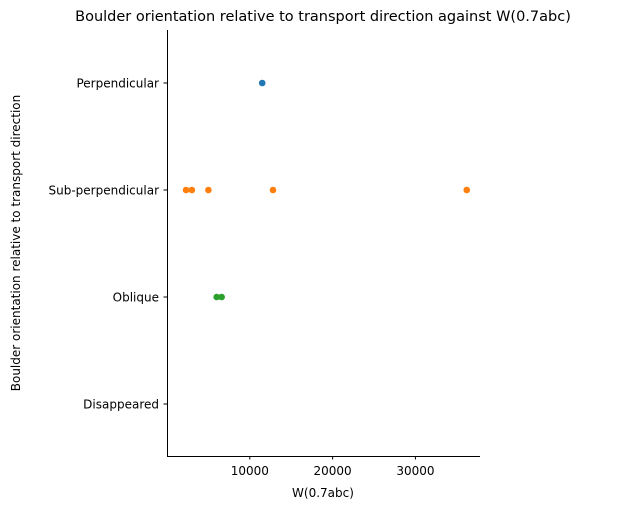 The image size is (619, 514). Describe the element at coordinates (323, 493) in the screenshot. I see `x-axis-label: W(0.7abc)` at that location.